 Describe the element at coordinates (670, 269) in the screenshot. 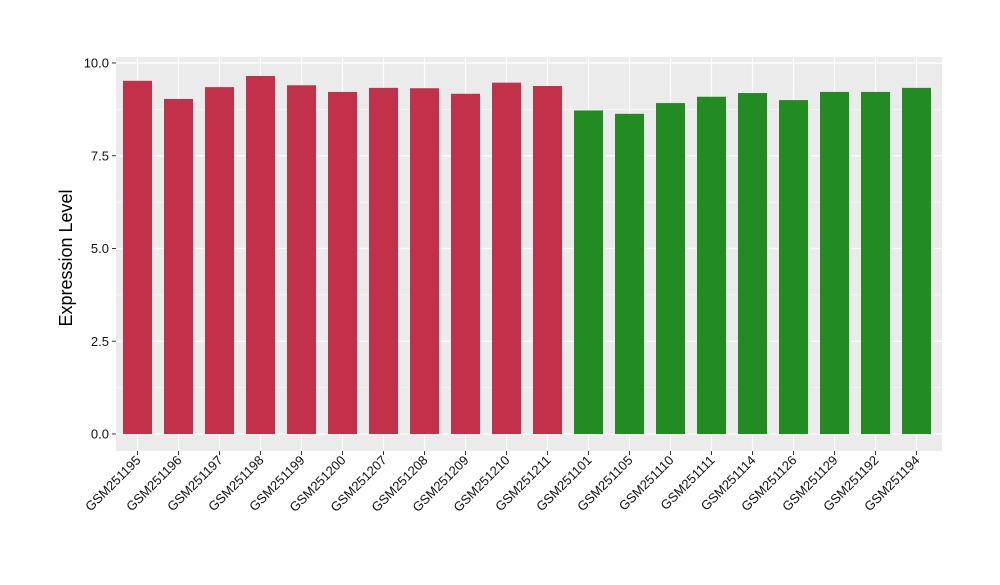

I see `bar-gsm251110` at that location.